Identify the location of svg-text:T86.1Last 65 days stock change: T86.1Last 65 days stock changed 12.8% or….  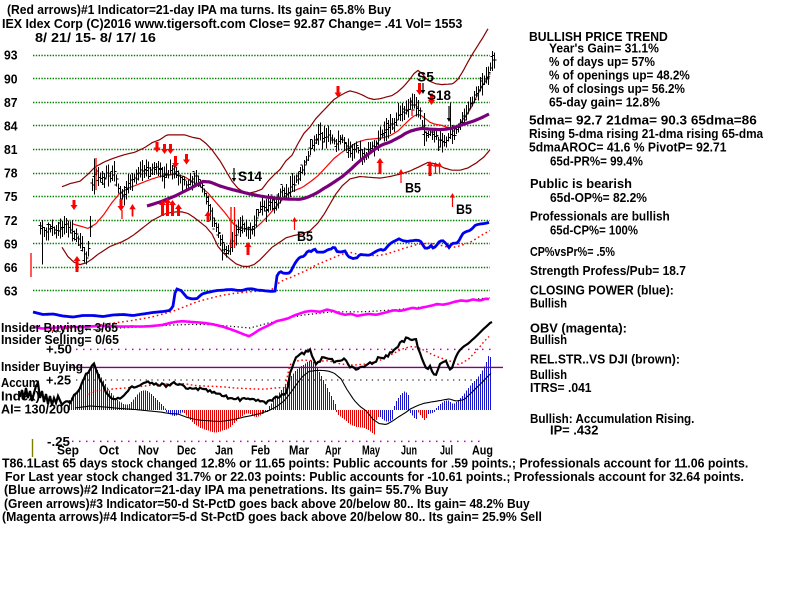
(375, 463).